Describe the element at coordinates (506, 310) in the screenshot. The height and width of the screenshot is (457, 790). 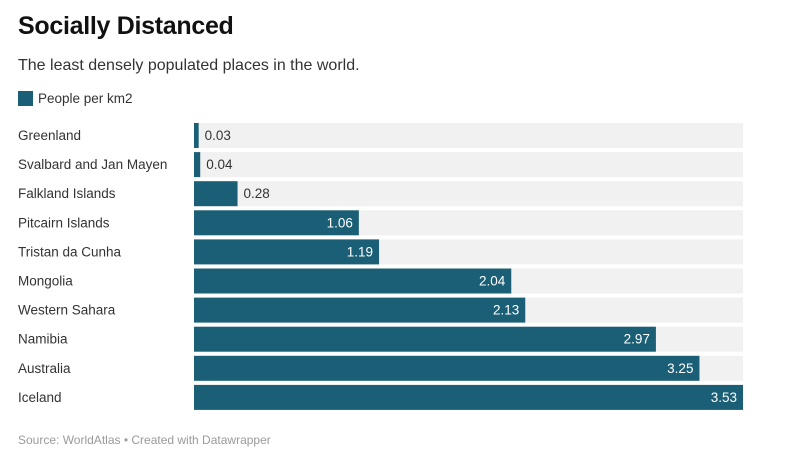
I see `value-label: 2.13` at that location.